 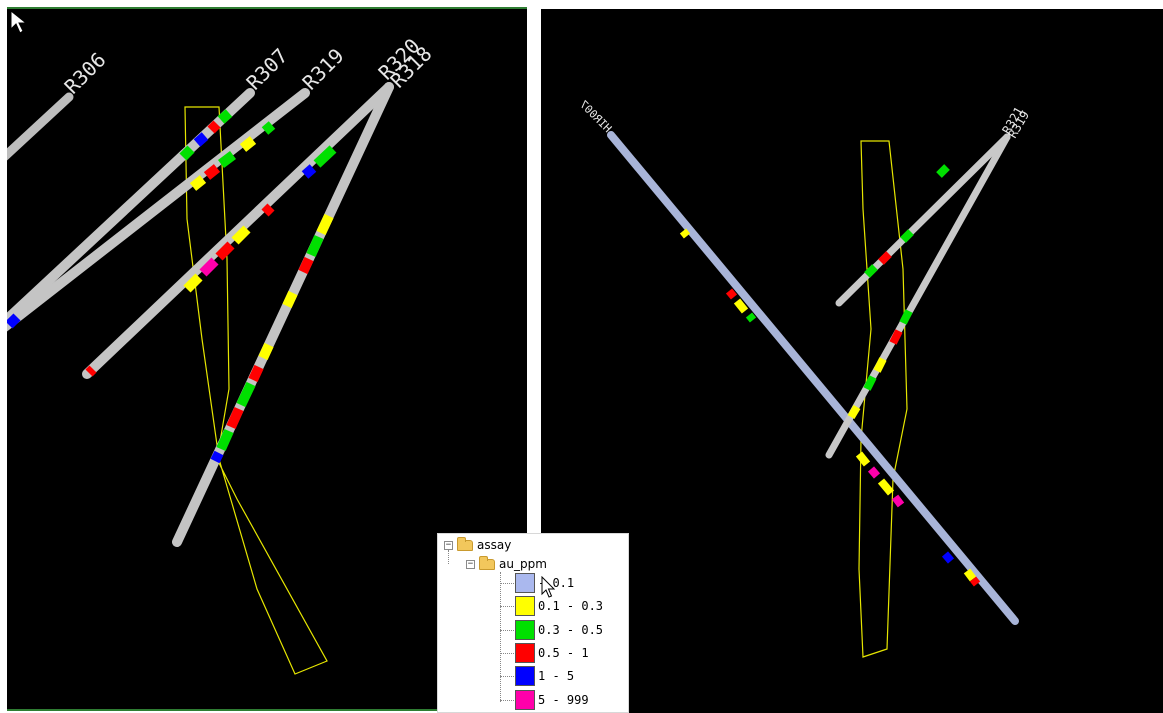 What do you see at coordinates (571, 606) in the screenshot?
I see `legend-range: 0.1 - 0.3` at bounding box center [571, 606].